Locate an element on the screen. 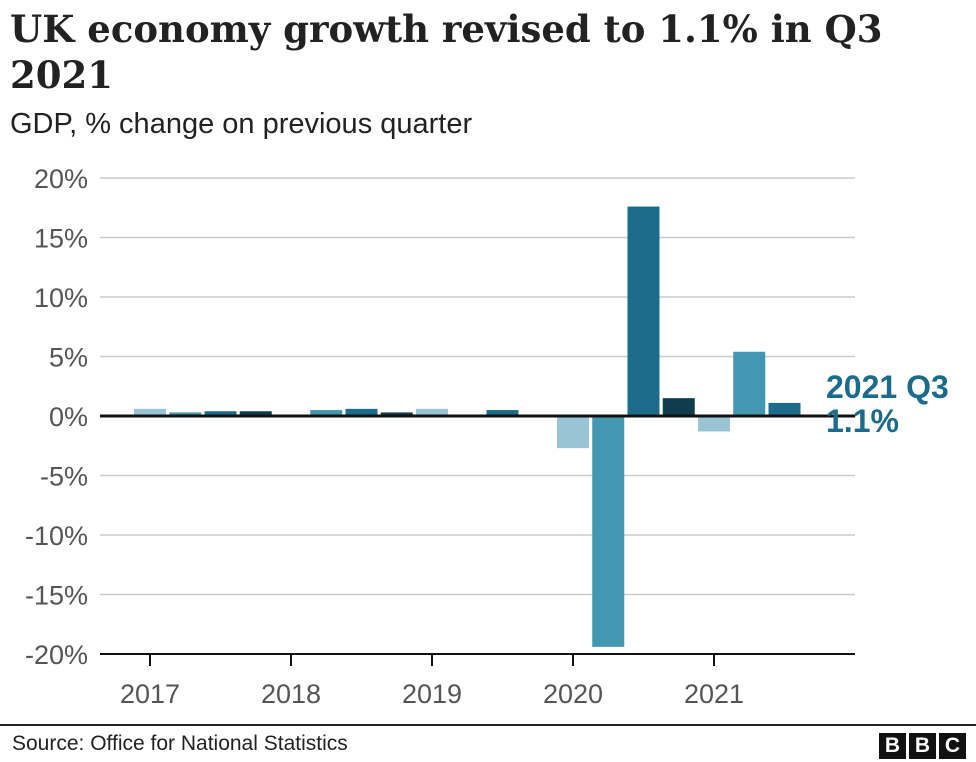 This screenshot has height=762, width=976. bar-2020-q4 is located at coordinates (678, 407).